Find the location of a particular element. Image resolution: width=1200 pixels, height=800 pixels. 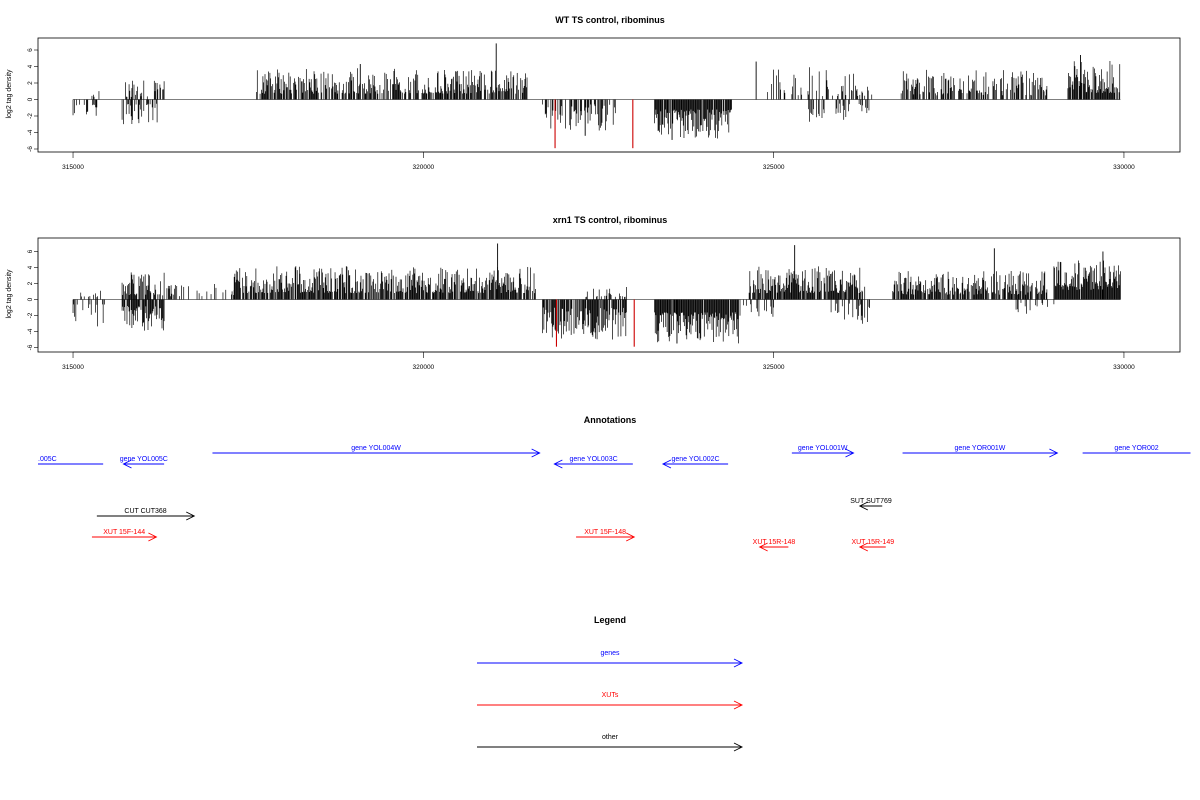

legend-item-xuts: XUTs is located at coordinates (610, 701).